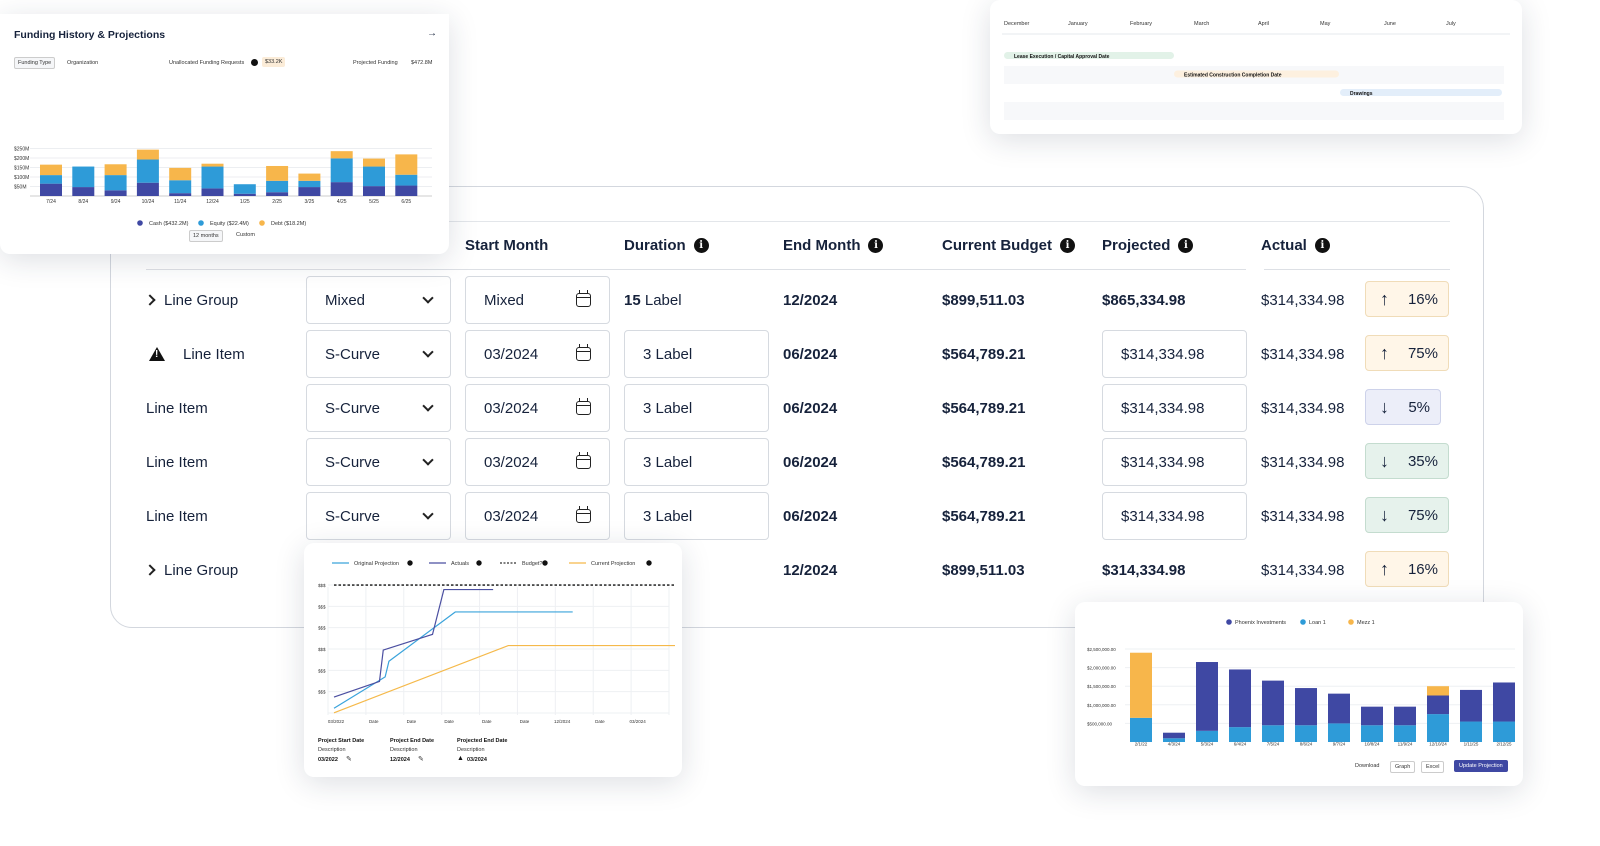 Image resolution: width=1600 pixels, height=846 pixels. I want to click on download-button: Download, so click(1367, 766).